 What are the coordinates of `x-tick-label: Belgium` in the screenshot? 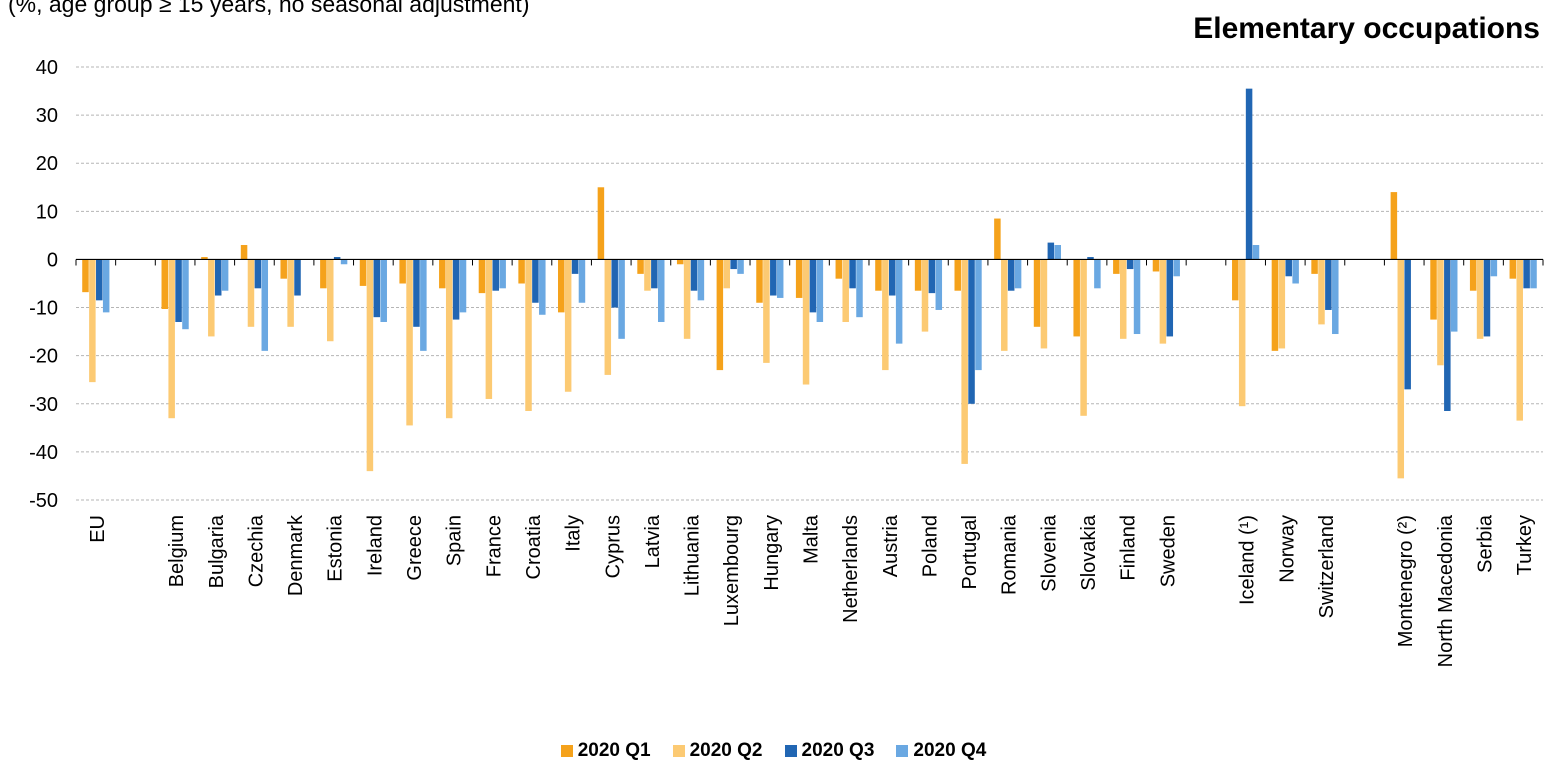 It's located at (177, 551).